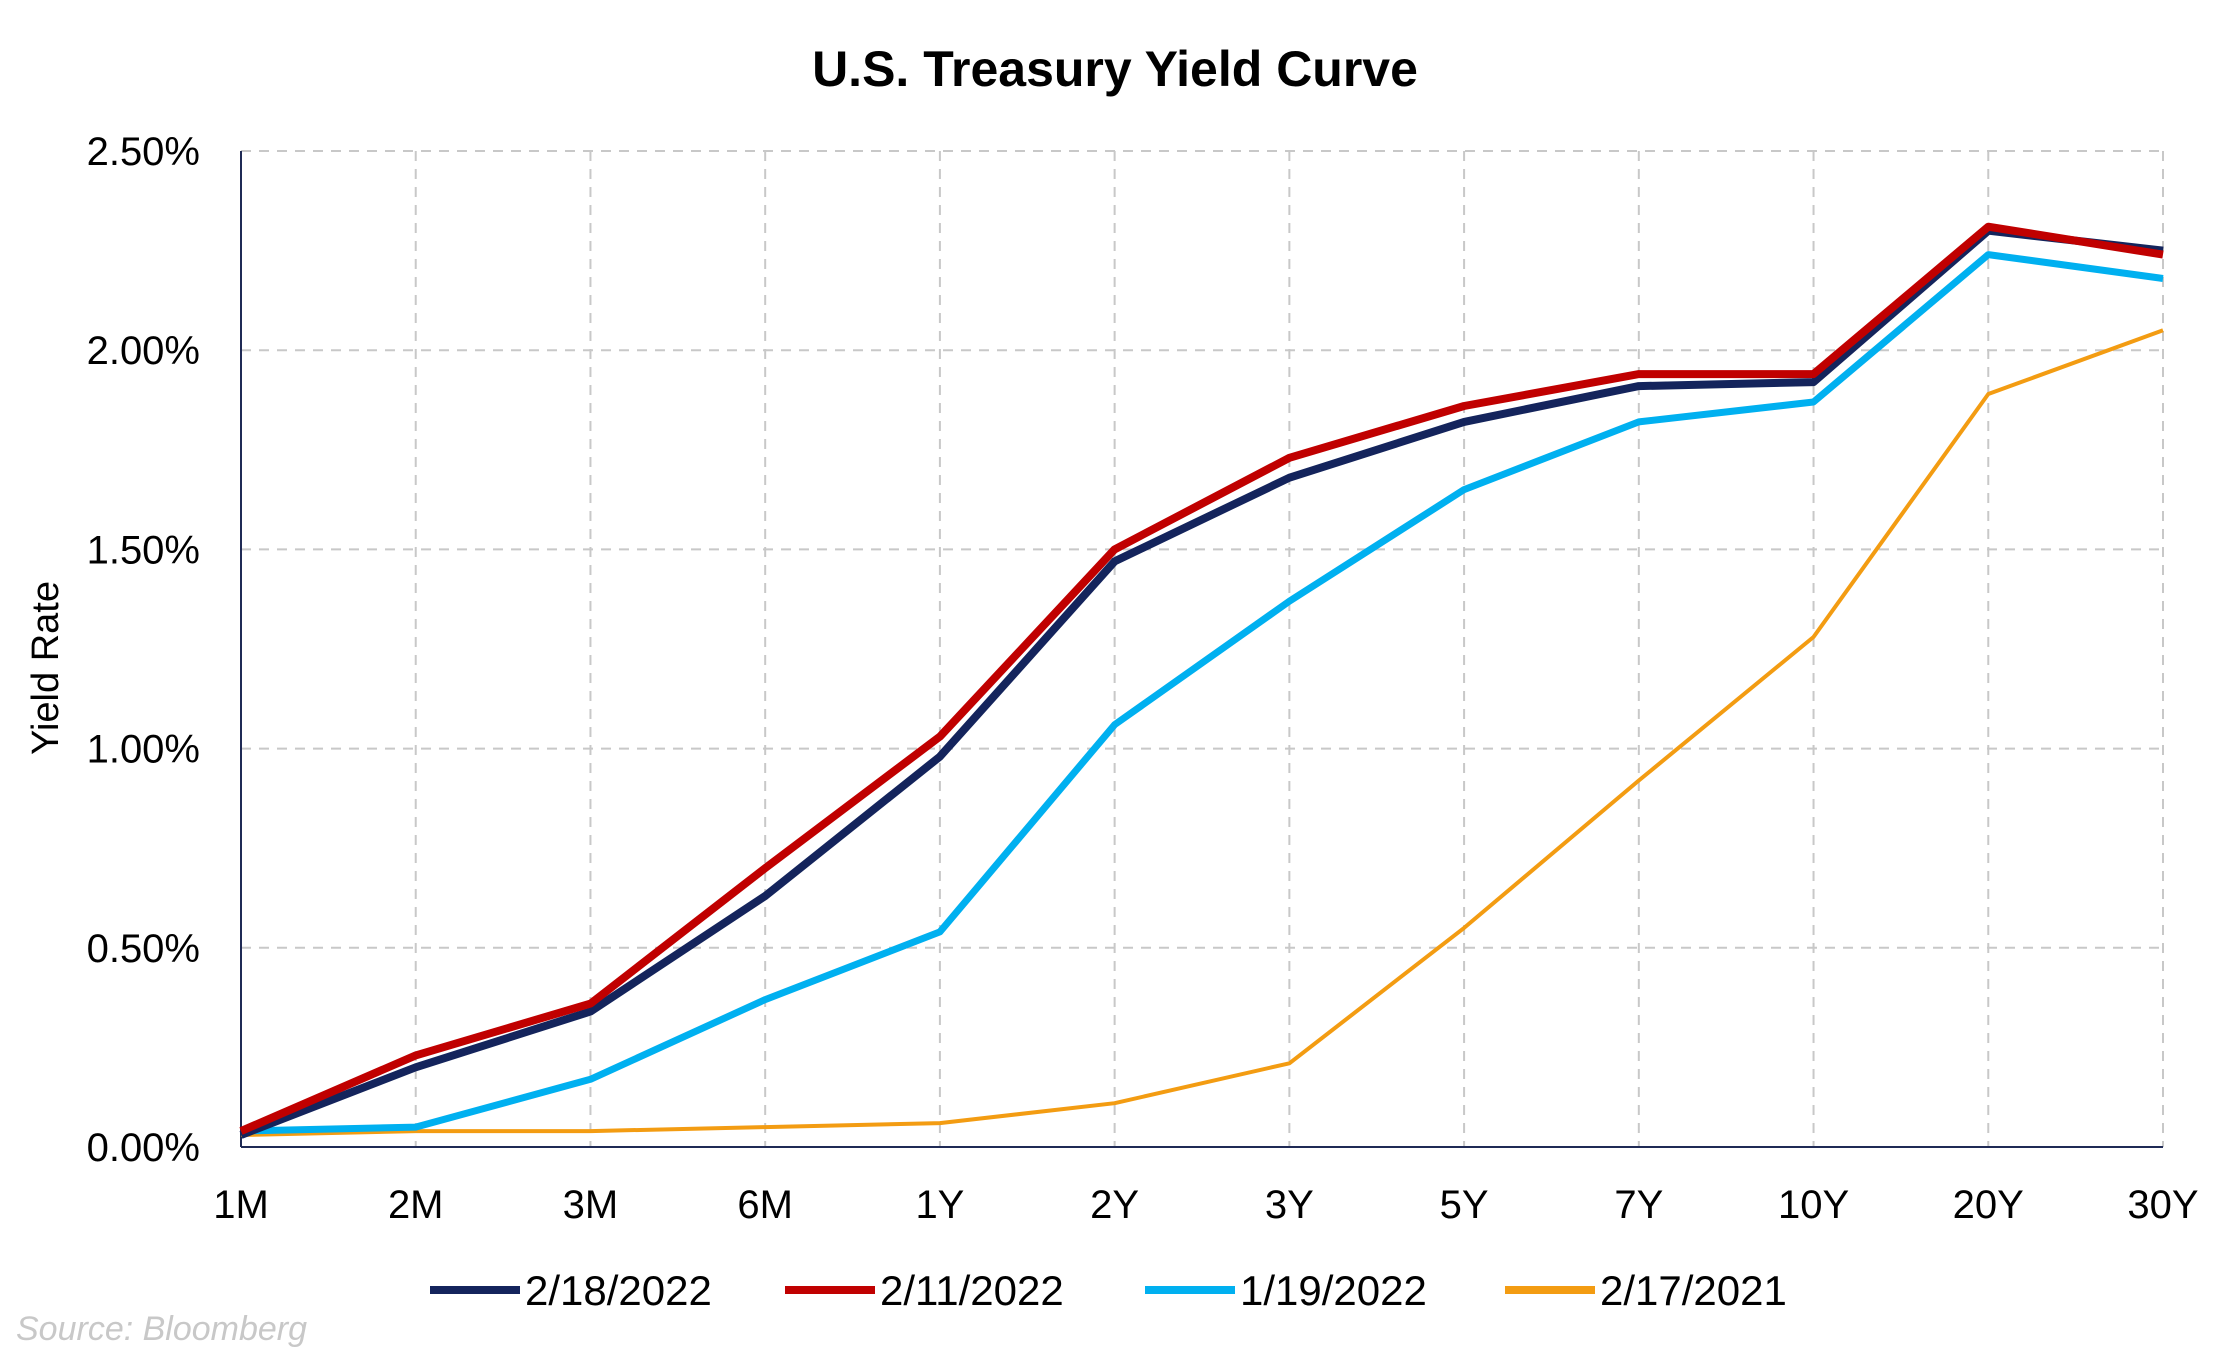 The width and height of the screenshot is (2220, 1350). I want to click on x-tick-label: 7Y, so click(1638, 1205).